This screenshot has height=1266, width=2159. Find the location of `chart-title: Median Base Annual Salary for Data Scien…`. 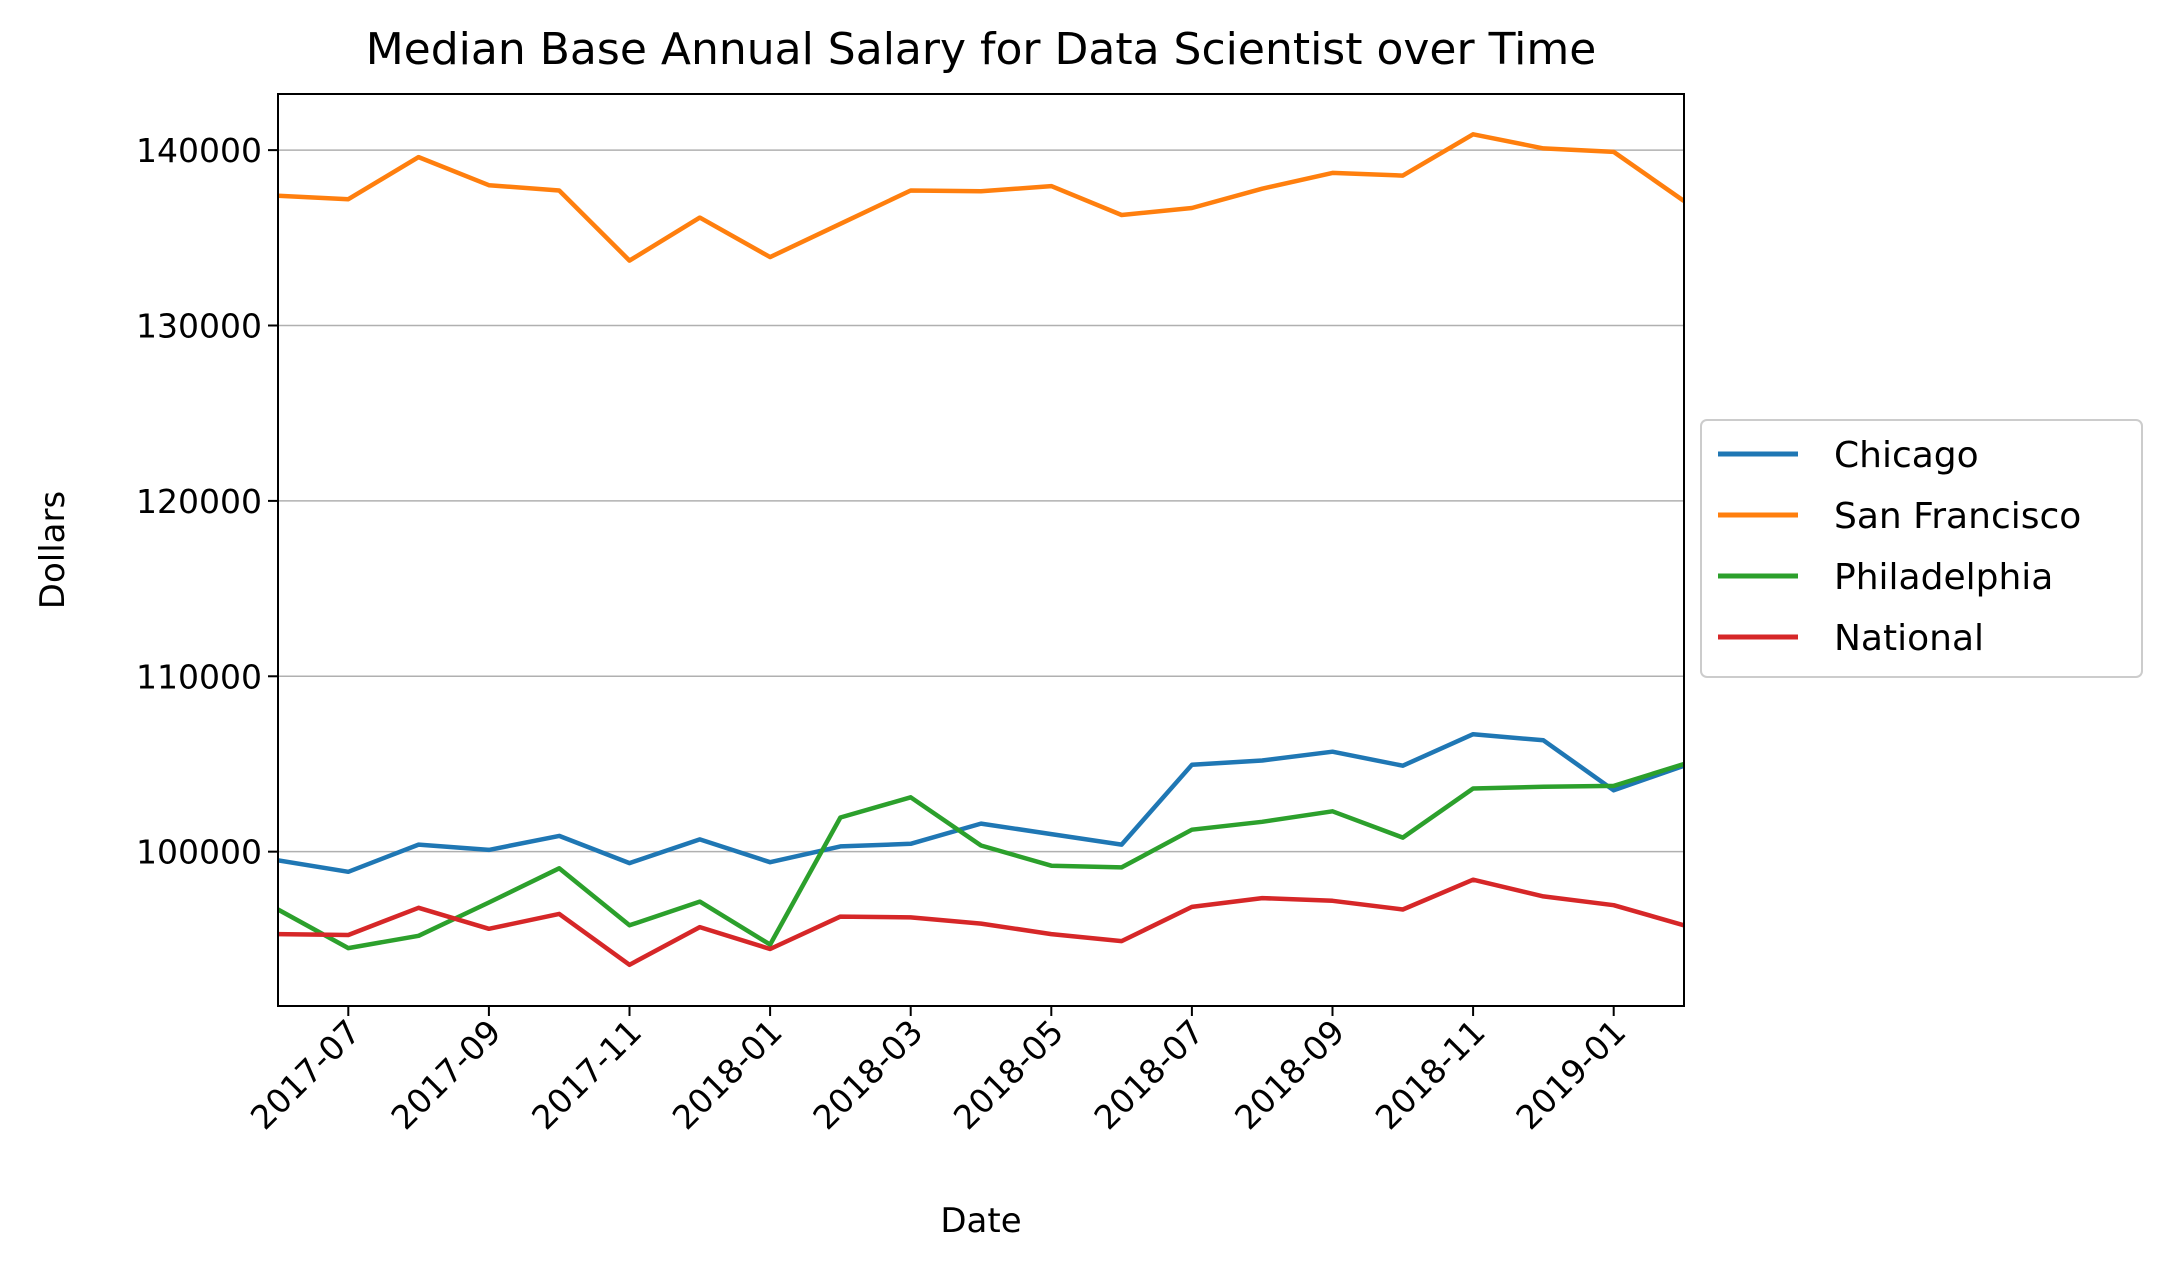

chart-title: Median Base Annual Salary for Data Scien… is located at coordinates (981, 49).